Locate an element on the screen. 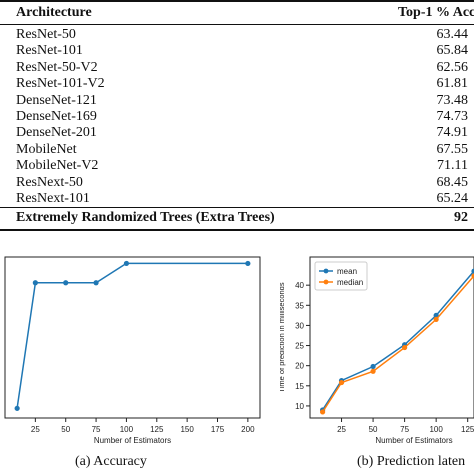 The width and height of the screenshot is (474, 474). x-tick-label: 150 is located at coordinates (187, 429).